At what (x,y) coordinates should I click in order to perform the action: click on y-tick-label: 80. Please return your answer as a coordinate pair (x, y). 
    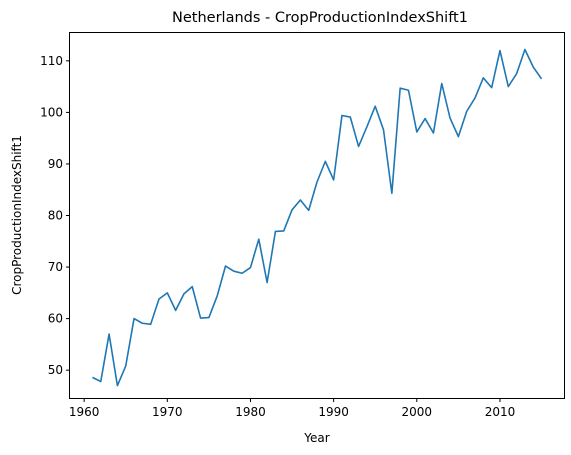
    Looking at the image, I should click on (55, 216).